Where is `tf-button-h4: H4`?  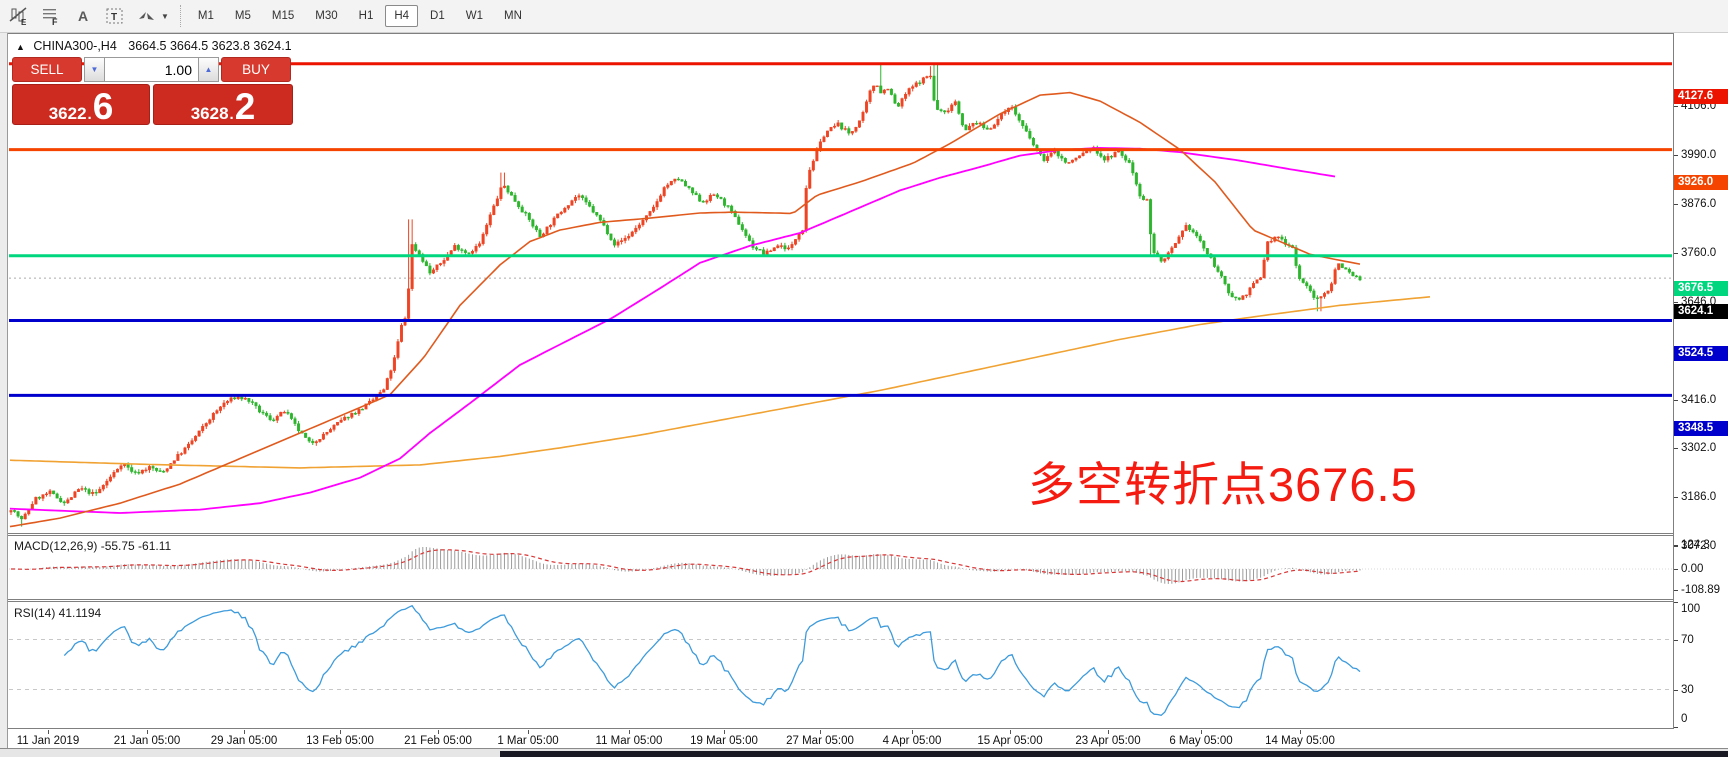
tf-button-h4: H4 is located at coordinates (402, 16).